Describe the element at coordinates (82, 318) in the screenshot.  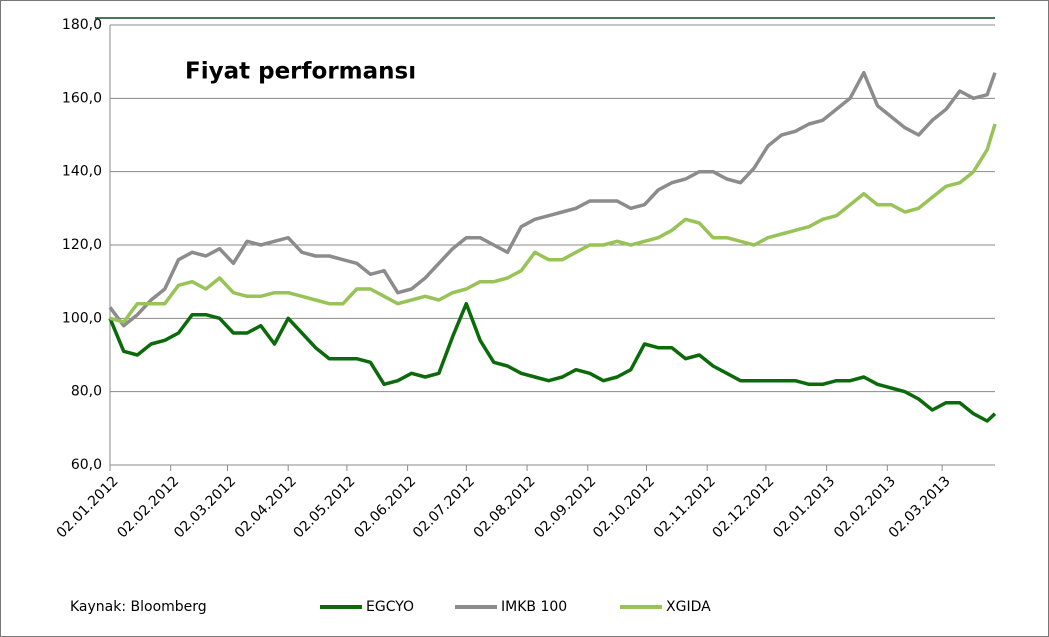
I see `y-tick-label: 100,0` at that location.